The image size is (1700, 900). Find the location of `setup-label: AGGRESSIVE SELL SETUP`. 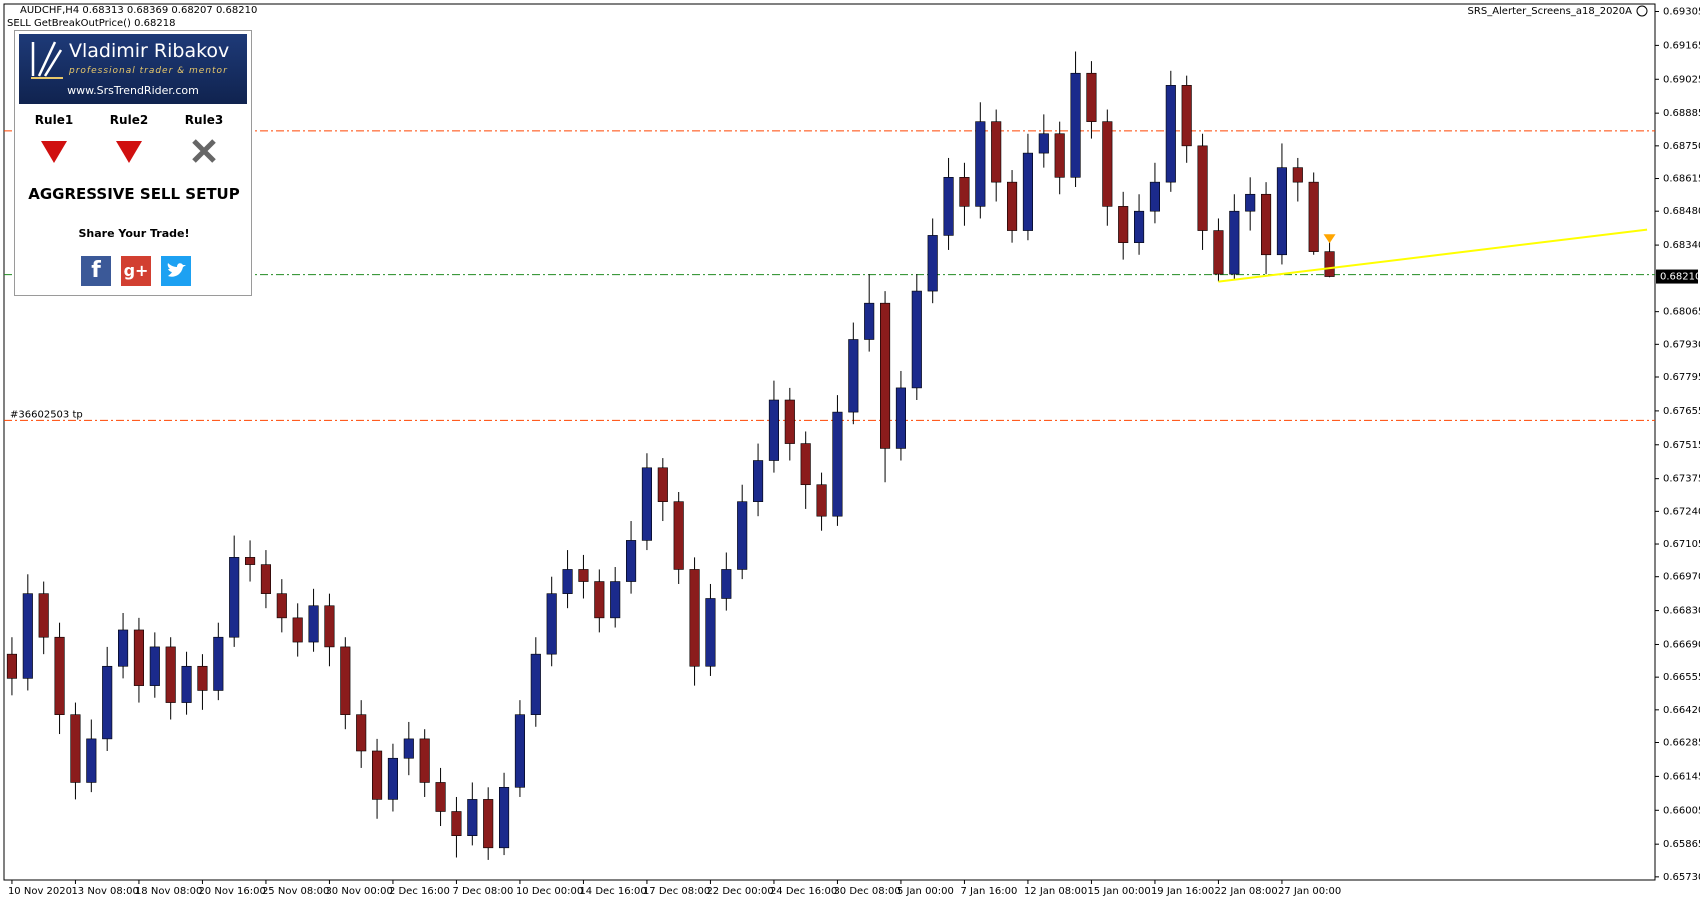

setup-label: AGGRESSIVE SELL SETUP is located at coordinates (134, 194).